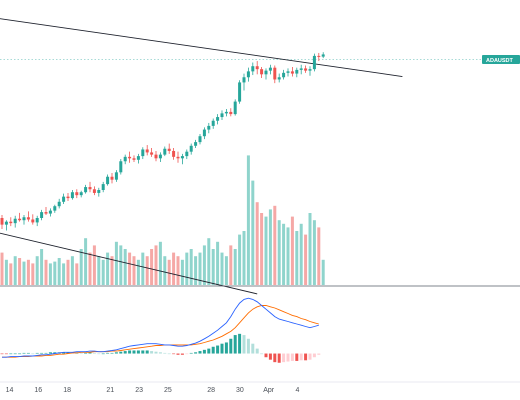 This screenshot has height=400, width=520. I want to click on x-tick-label: 30, so click(240, 390).